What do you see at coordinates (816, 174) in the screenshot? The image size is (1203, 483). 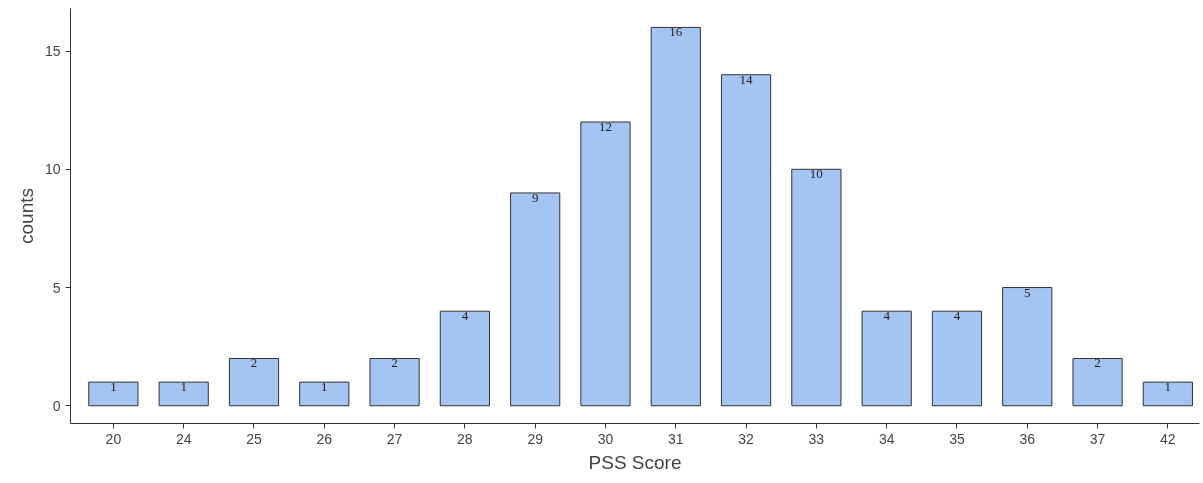 I see `data-label: 10` at bounding box center [816, 174].